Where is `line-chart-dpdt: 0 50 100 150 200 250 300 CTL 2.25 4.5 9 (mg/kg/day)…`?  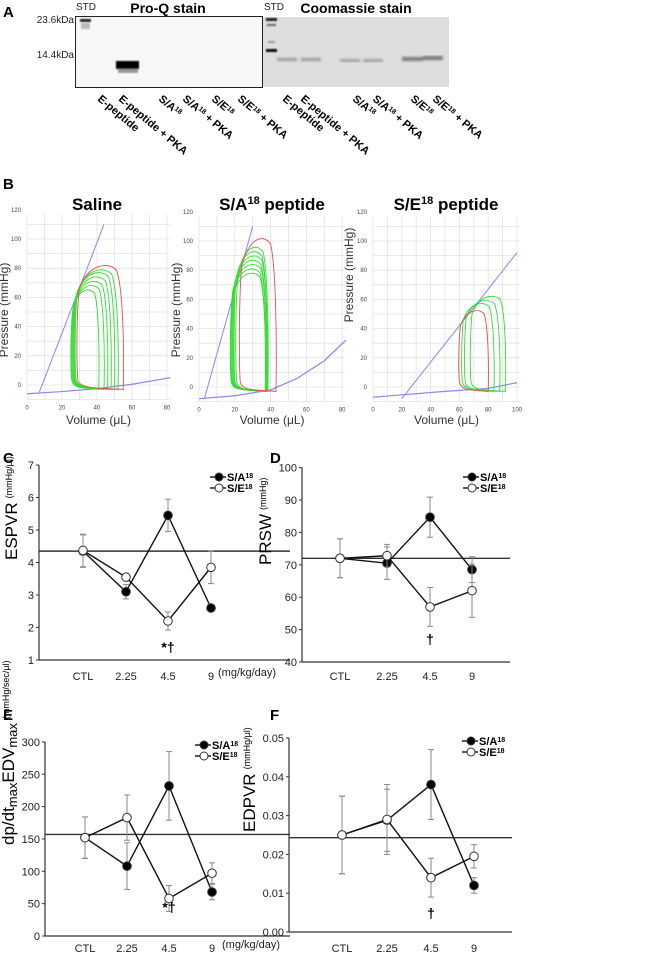 line-chart-dpdt: 0 50 100 150 200 250 300 CTL 2.25 4.5 9 (mg/kg/day)… is located at coordinates (145, 807).